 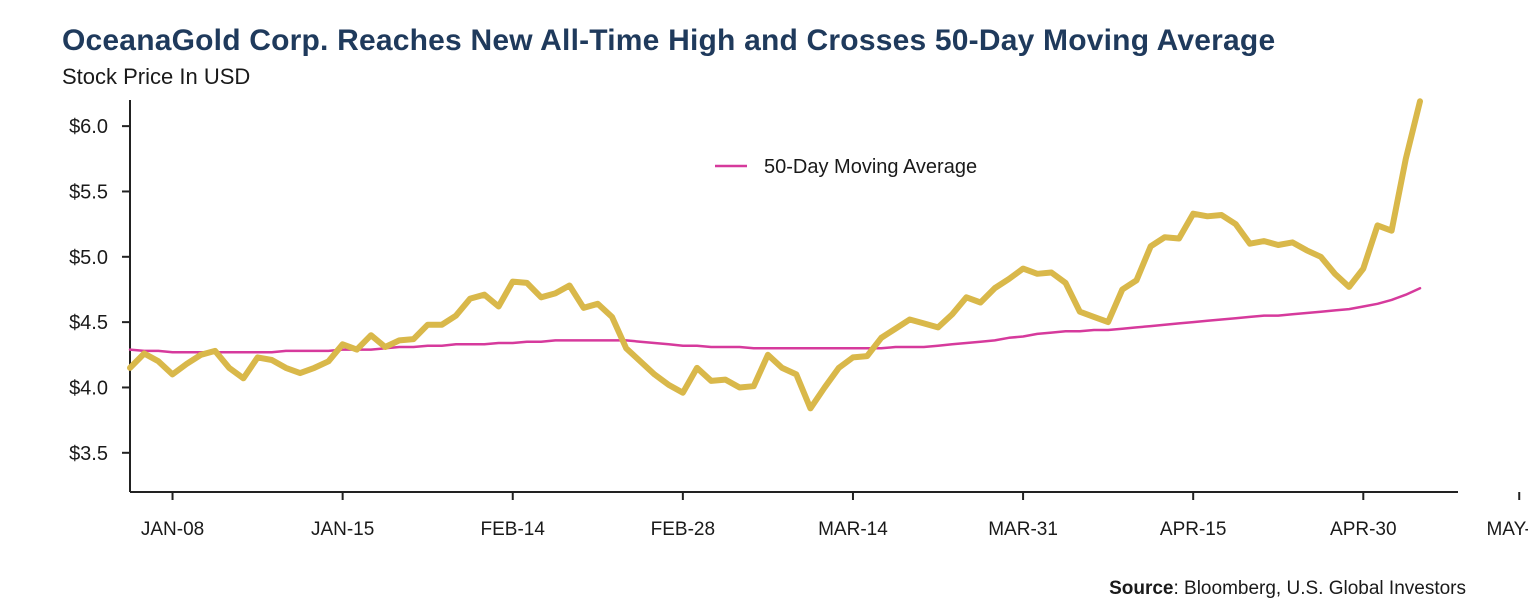 I want to click on source-label: Source, so click(x=1141, y=588).